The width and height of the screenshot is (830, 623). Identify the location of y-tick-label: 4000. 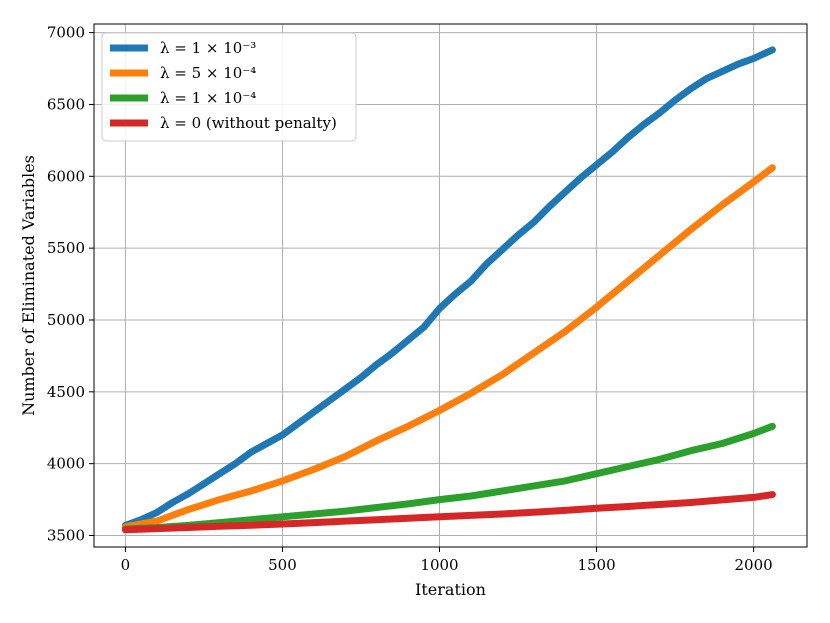
(66, 464).